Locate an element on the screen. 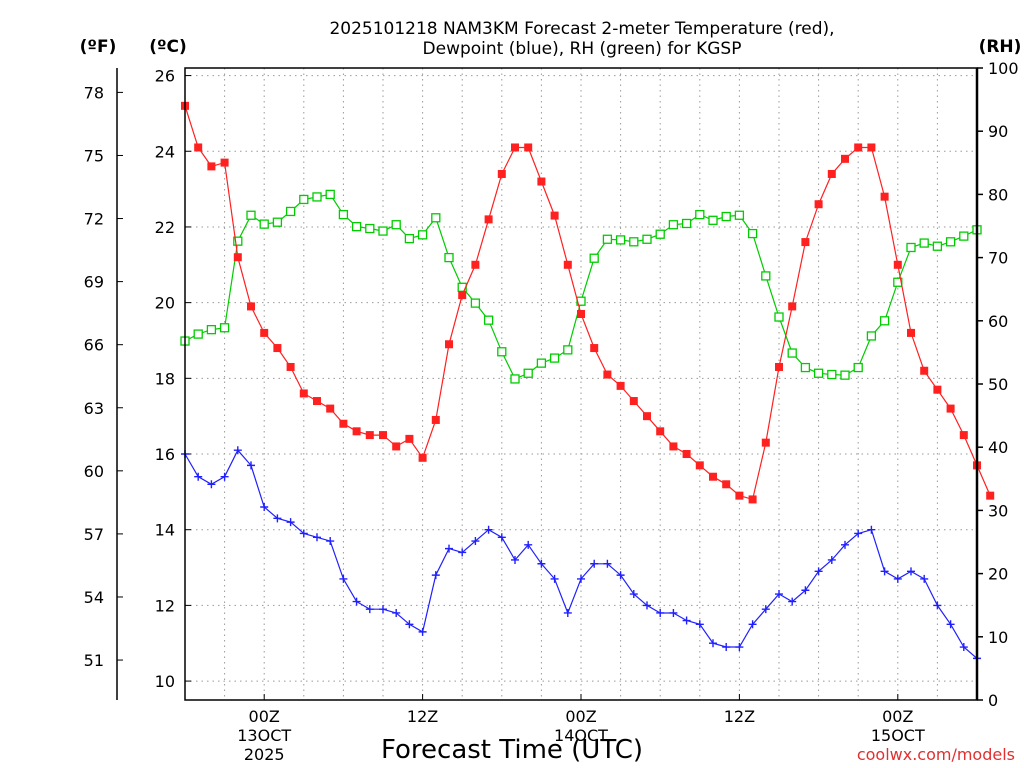 Image resolution: width=1024 pixels, height=768 pixels. celsius-tick-label: 12 is located at coordinates (165, 605).